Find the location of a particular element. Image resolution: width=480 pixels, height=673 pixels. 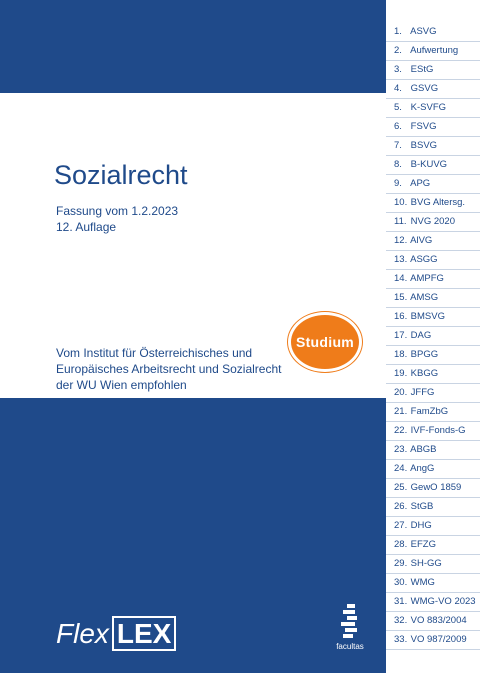

tab-label: EStG is located at coordinates (422, 69).